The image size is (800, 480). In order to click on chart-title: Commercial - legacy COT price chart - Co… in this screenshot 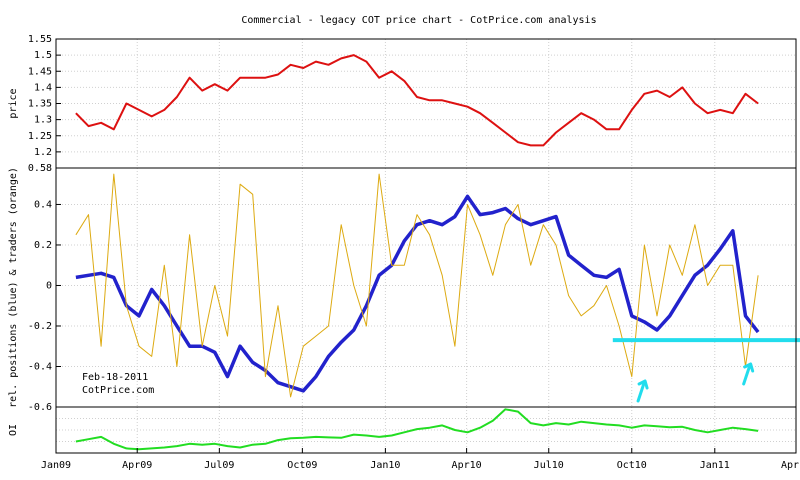, I will do `click(418, 20)`.